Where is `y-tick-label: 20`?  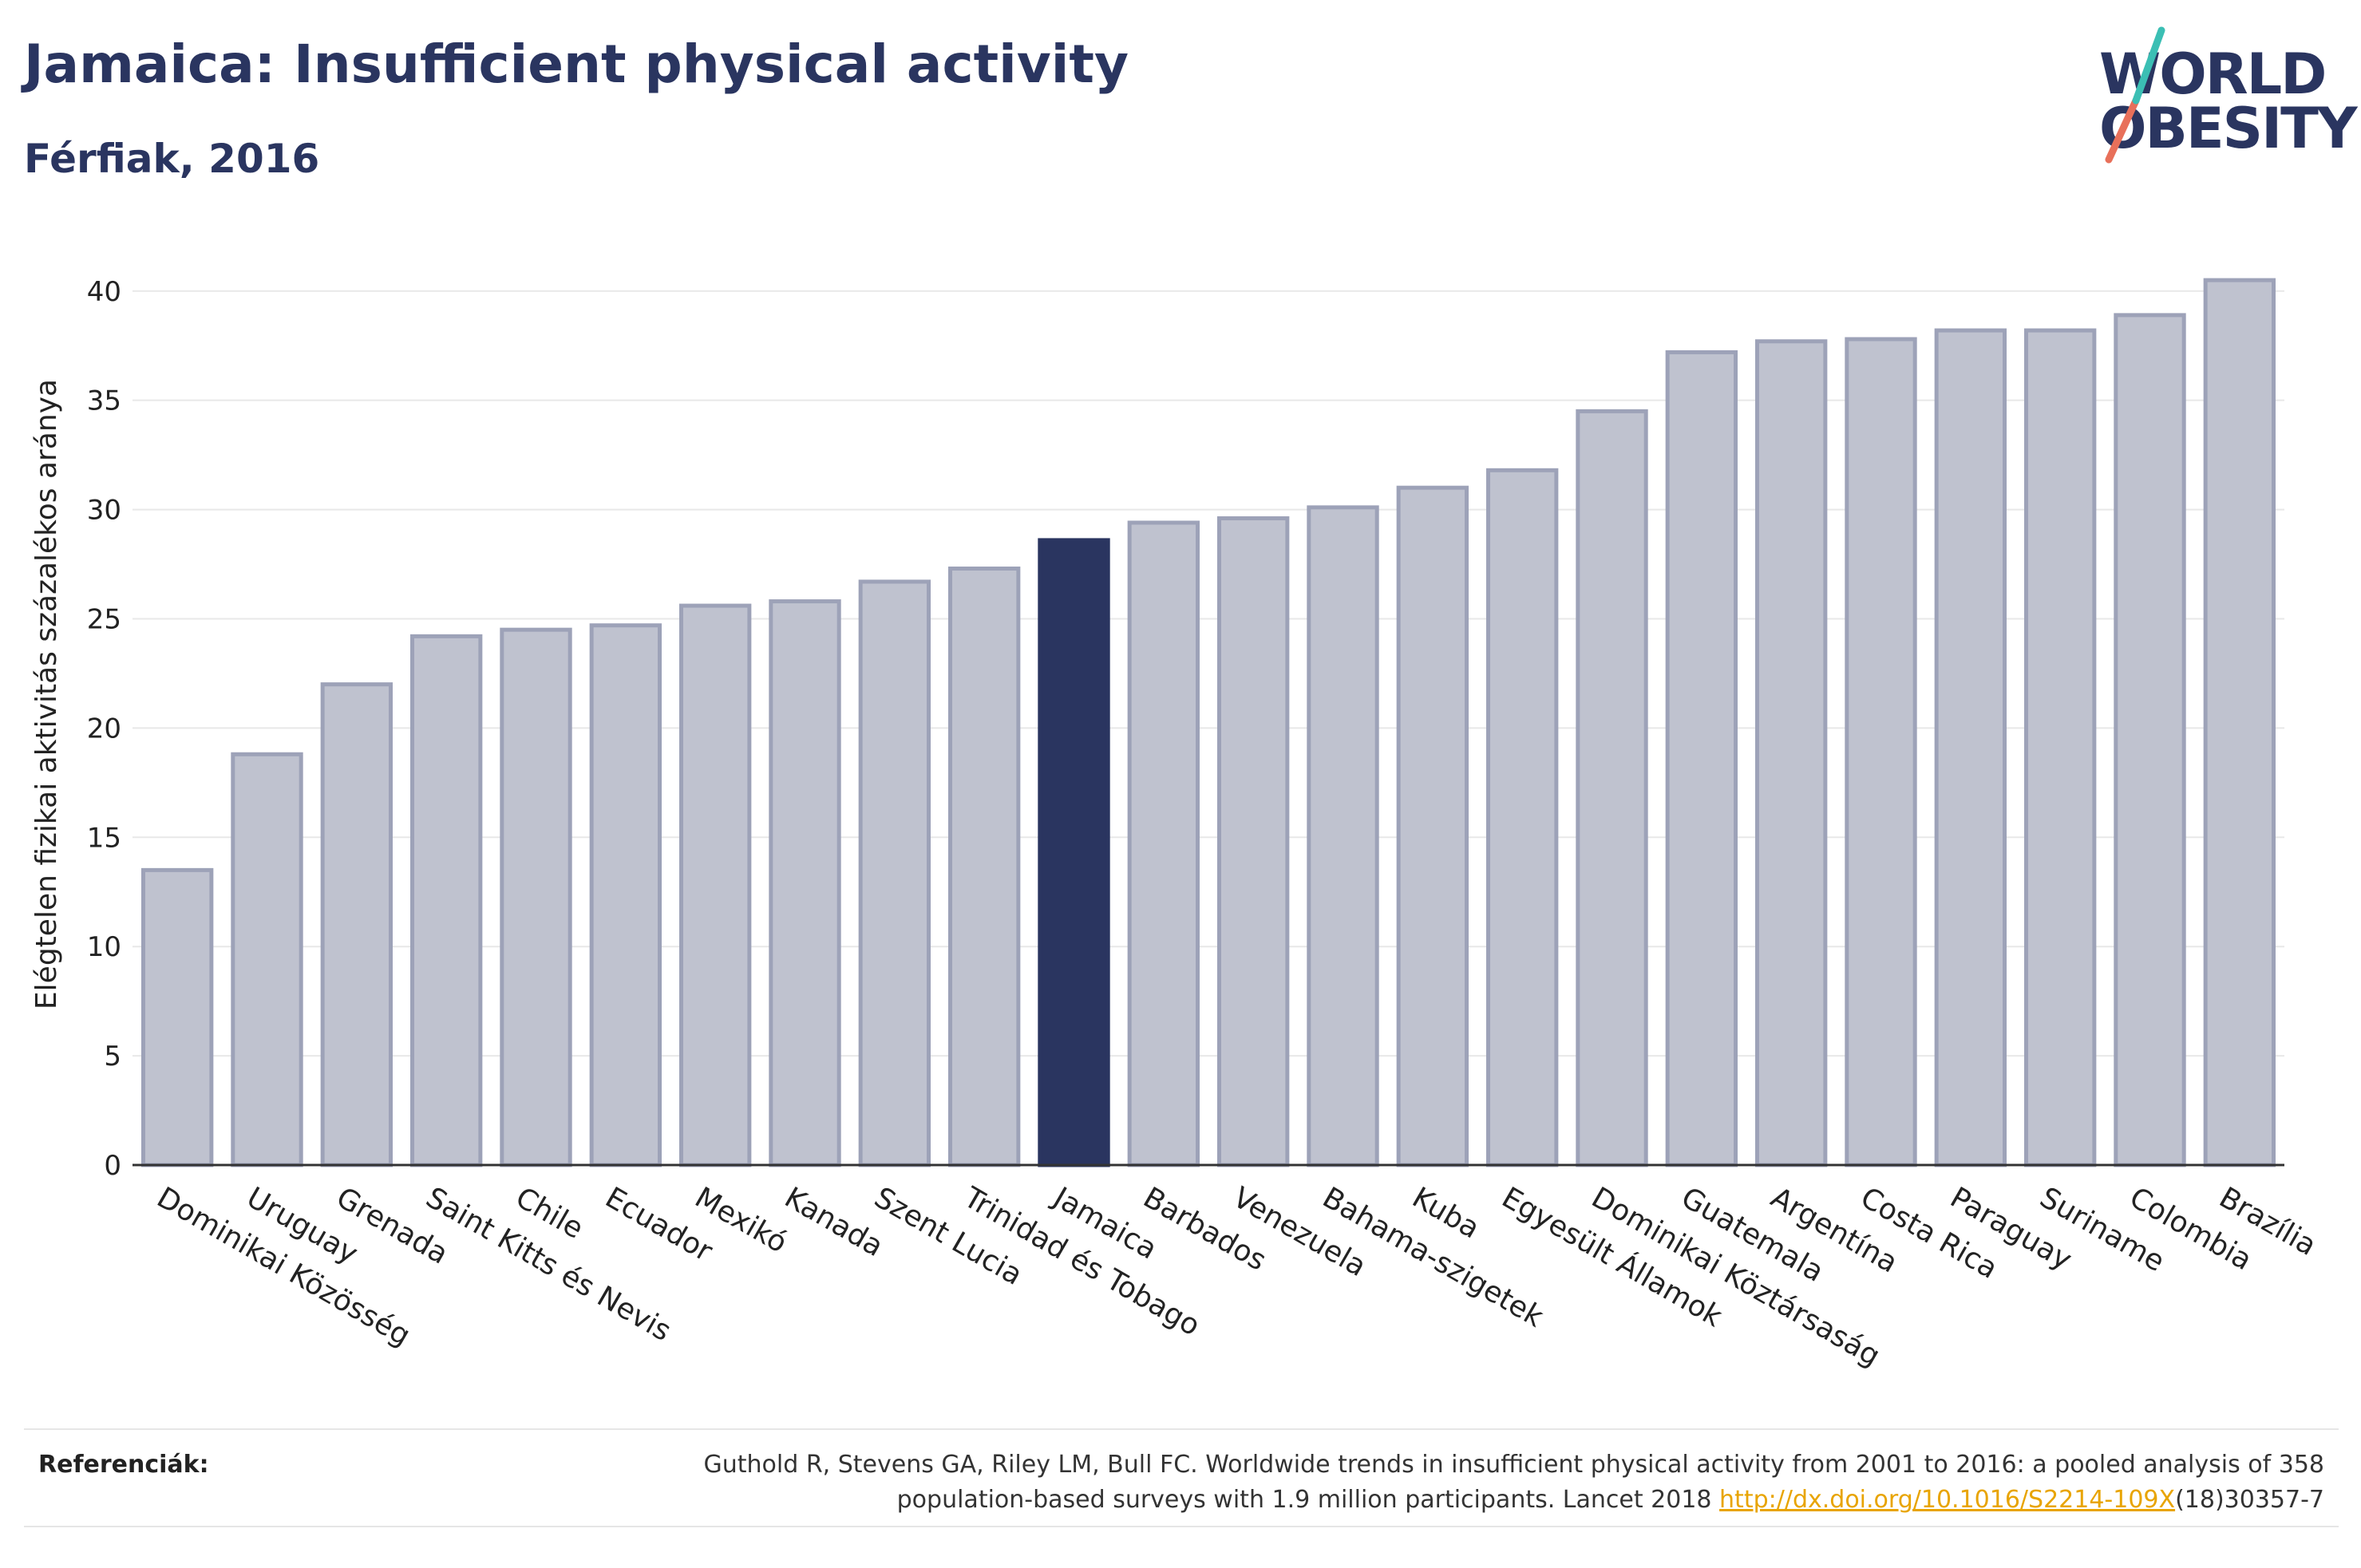
y-tick-label: 20 is located at coordinates (104, 729).